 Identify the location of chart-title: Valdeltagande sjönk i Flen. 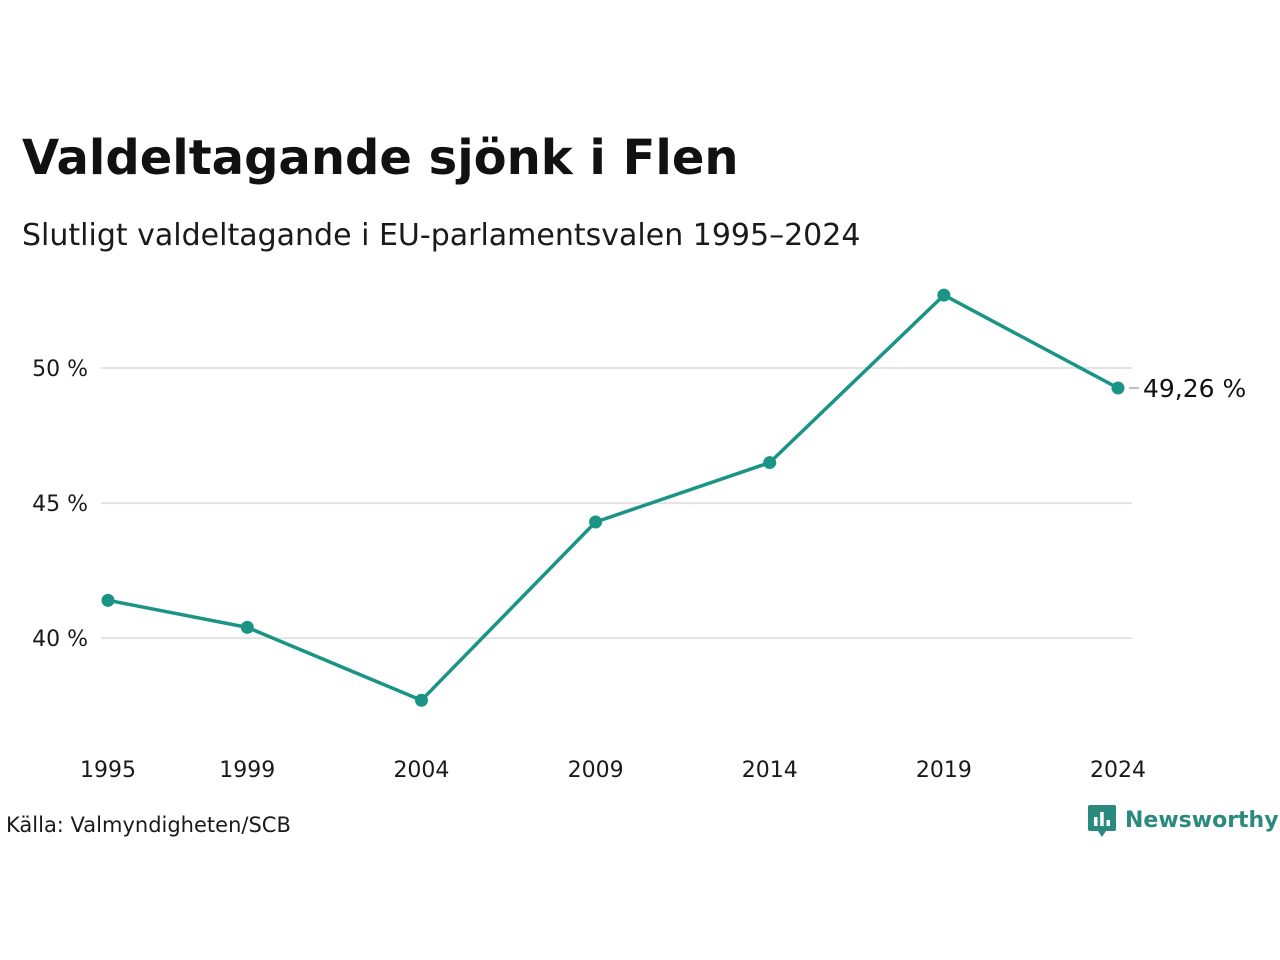
(380, 158).